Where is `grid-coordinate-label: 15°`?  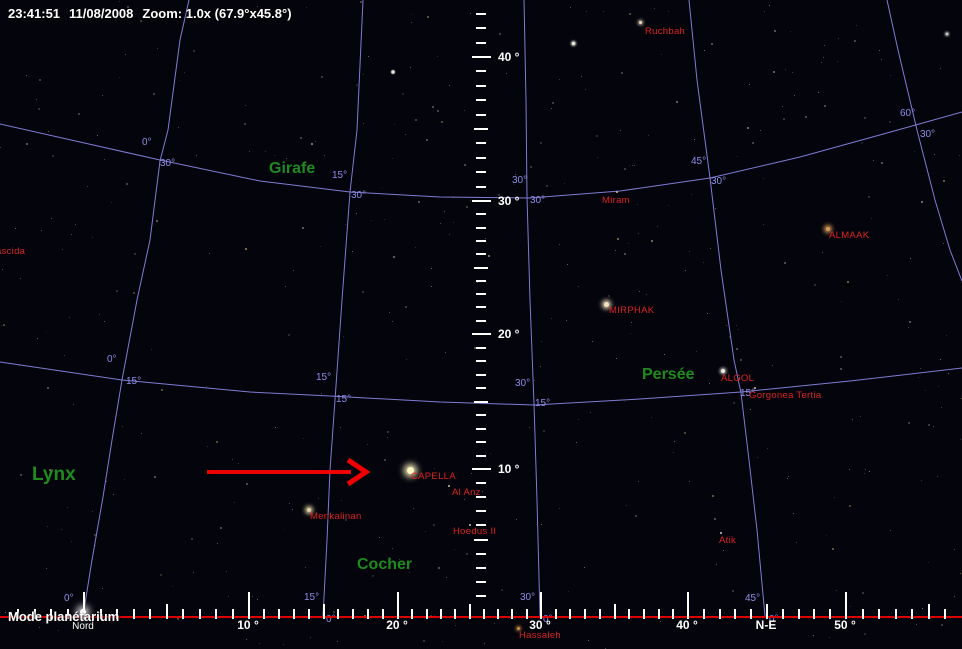 grid-coordinate-label: 15° is located at coordinates (324, 377).